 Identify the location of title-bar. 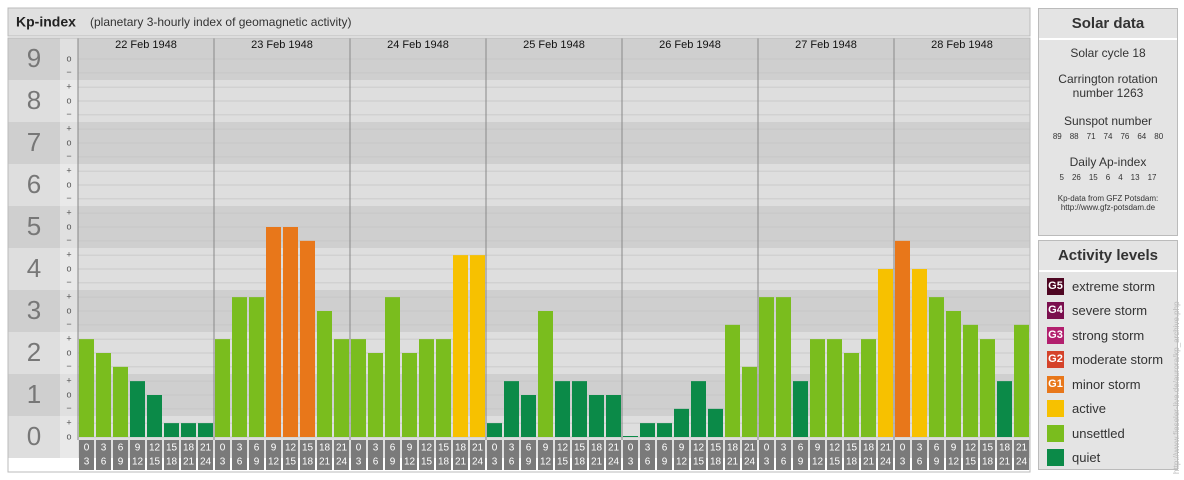
(519, 22).